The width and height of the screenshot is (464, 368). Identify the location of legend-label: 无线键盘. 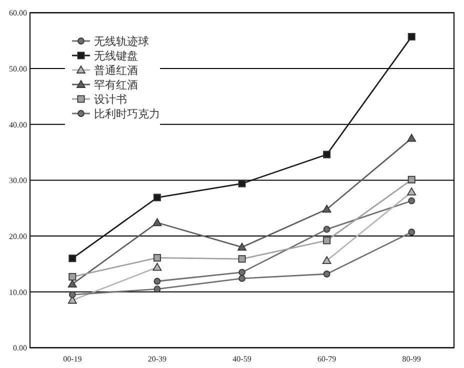
(116, 56).